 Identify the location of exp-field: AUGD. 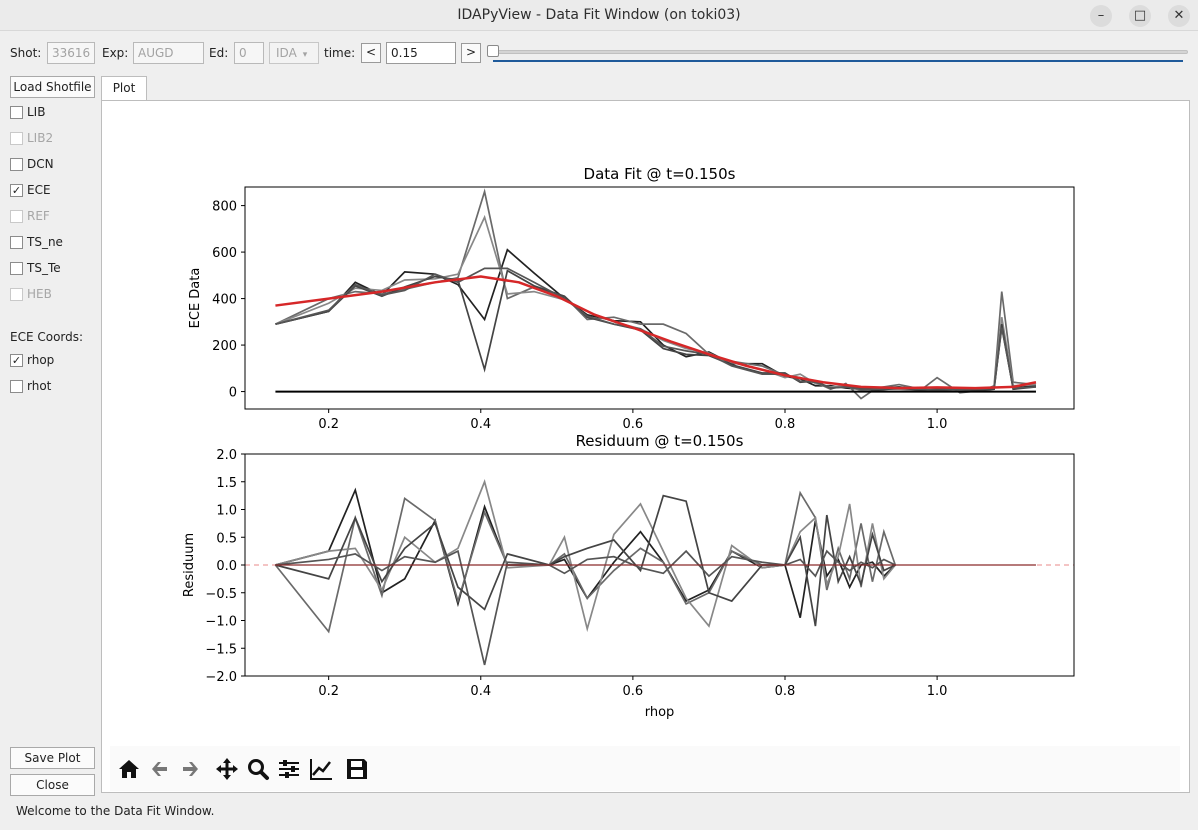
(168, 53).